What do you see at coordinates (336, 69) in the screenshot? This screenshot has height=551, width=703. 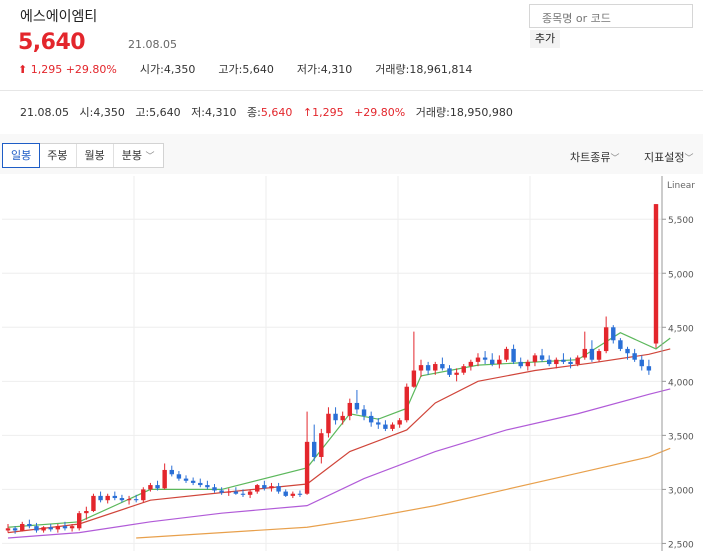 I see `low-value: 4,310` at bounding box center [336, 69].